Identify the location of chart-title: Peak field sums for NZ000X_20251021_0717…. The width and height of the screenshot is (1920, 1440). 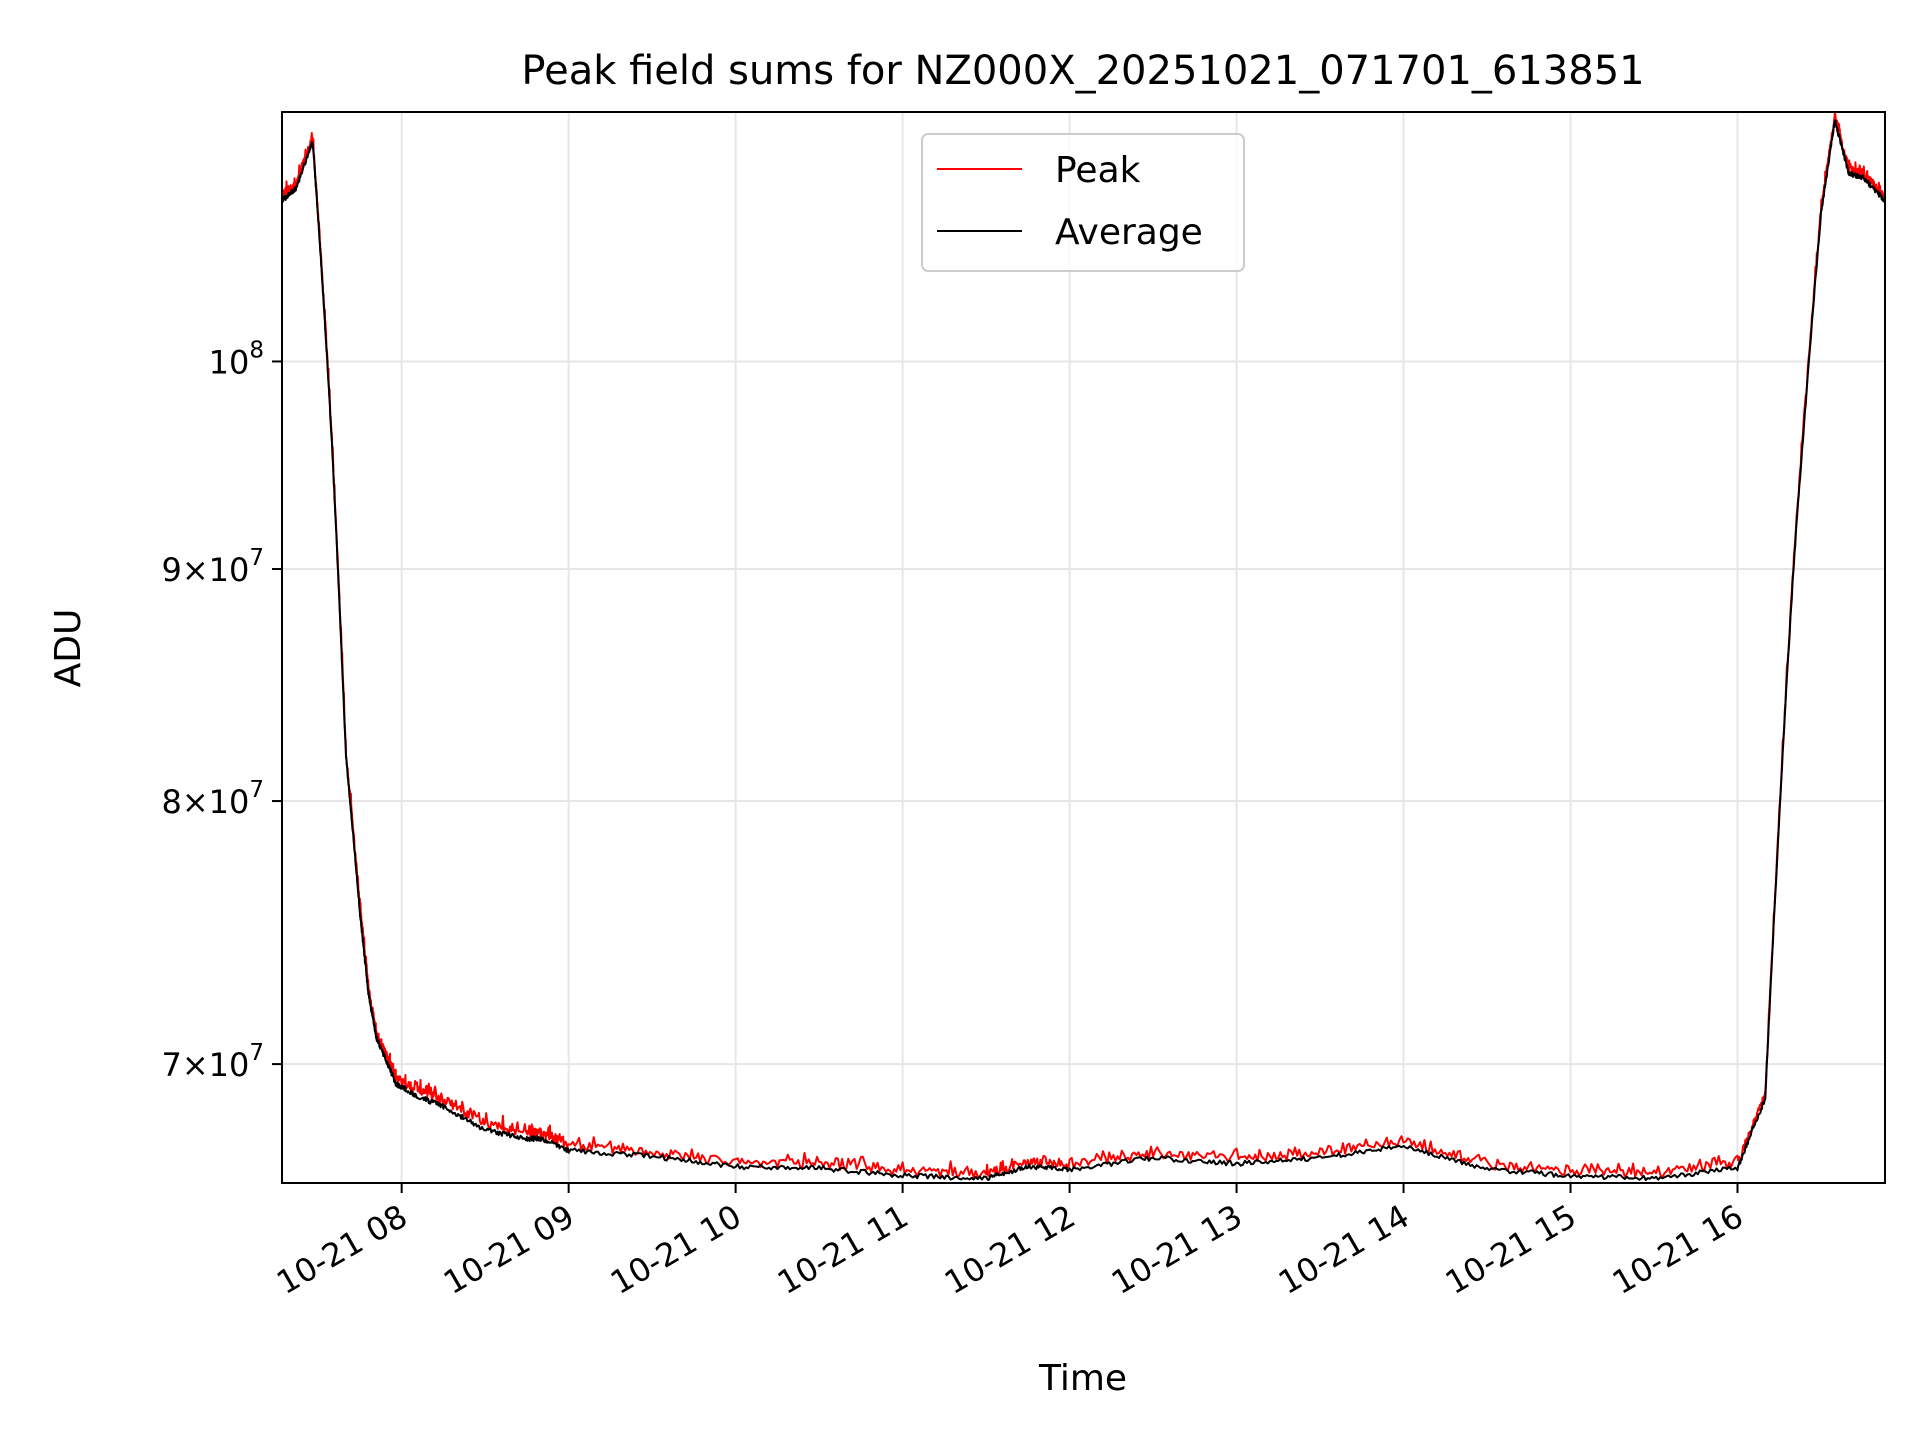
(1082, 71).